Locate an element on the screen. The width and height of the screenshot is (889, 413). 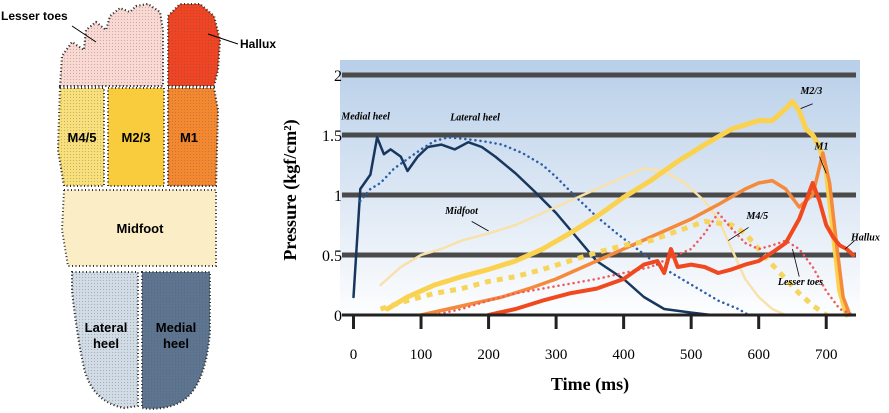
label-m1: M1 is located at coordinates (189, 137).